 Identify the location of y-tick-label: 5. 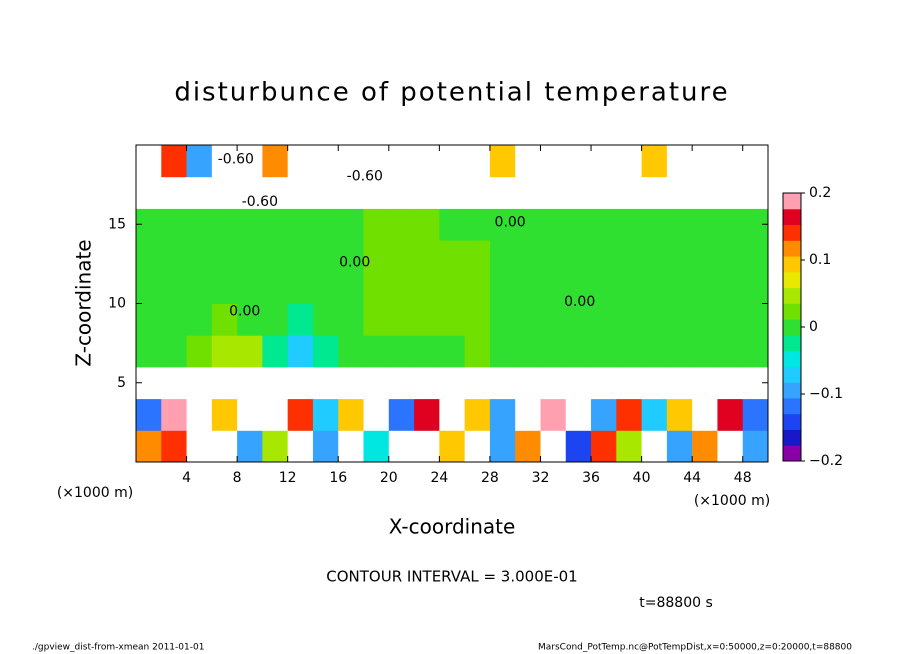
(121, 383).